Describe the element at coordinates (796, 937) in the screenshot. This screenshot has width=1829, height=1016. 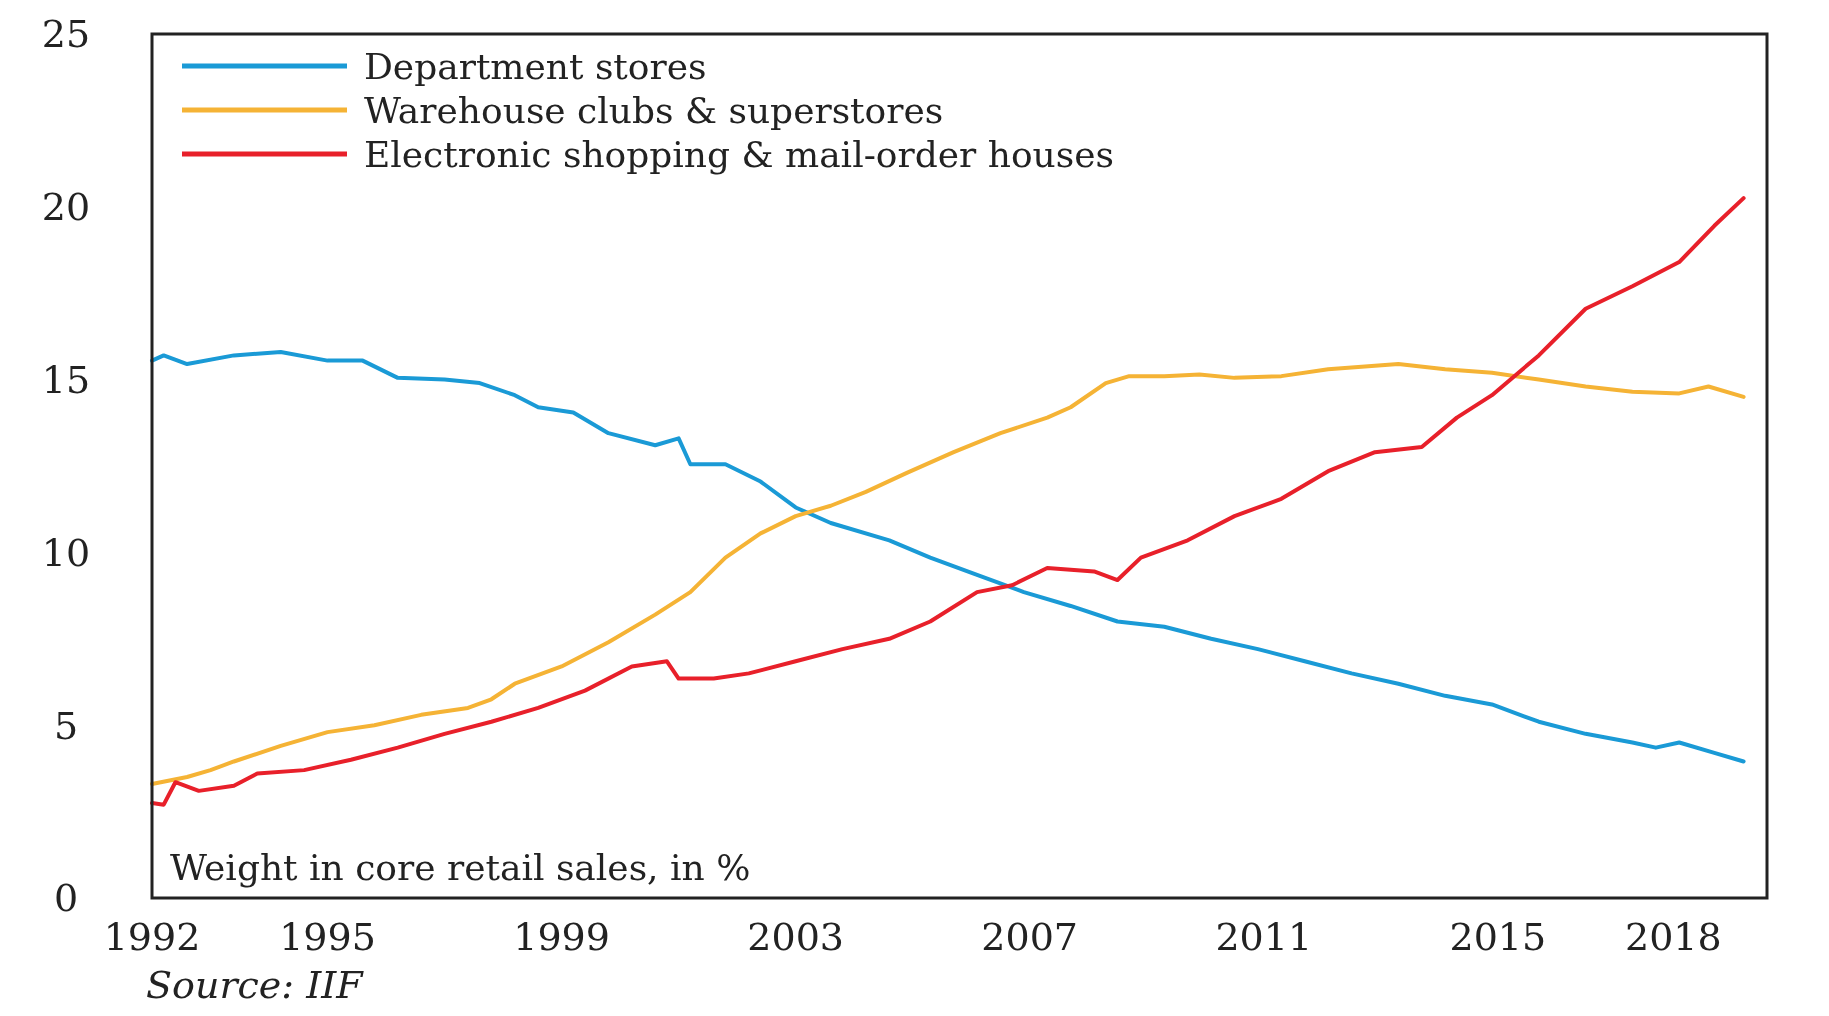
I see `x-tick-label: 2003` at that location.